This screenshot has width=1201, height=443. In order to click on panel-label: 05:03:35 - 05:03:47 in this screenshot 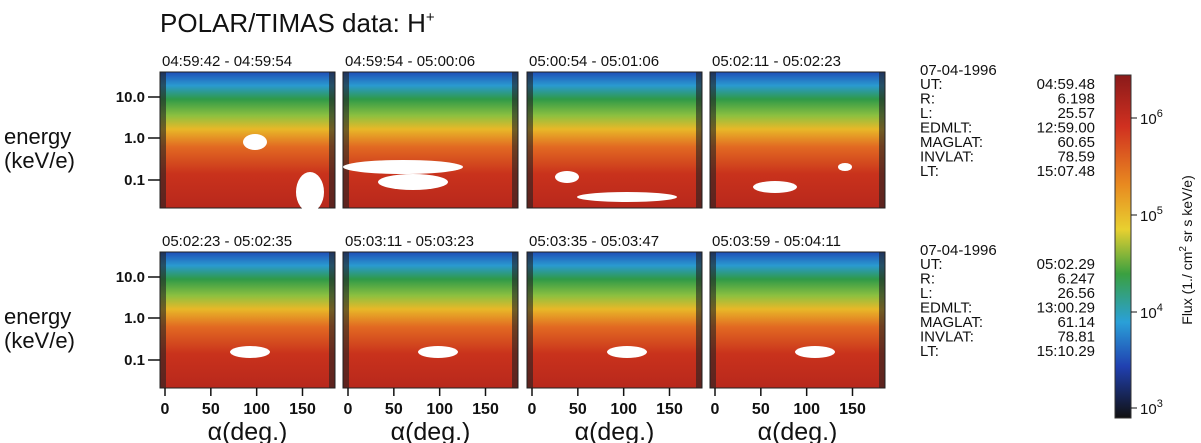, I will do `click(594, 241)`.